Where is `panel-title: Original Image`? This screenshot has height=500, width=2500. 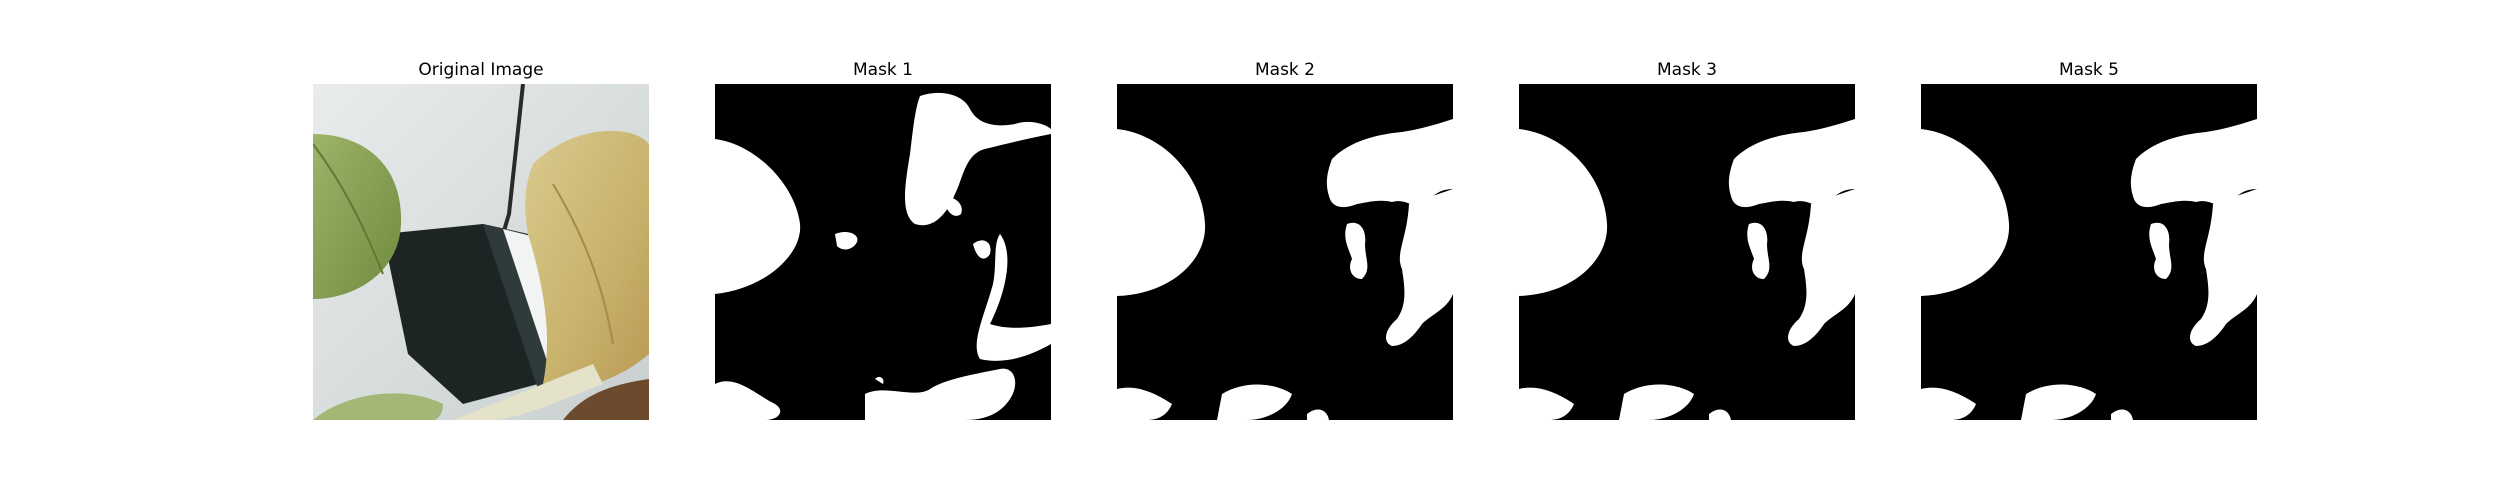 panel-title: Original Image is located at coordinates (481, 70).